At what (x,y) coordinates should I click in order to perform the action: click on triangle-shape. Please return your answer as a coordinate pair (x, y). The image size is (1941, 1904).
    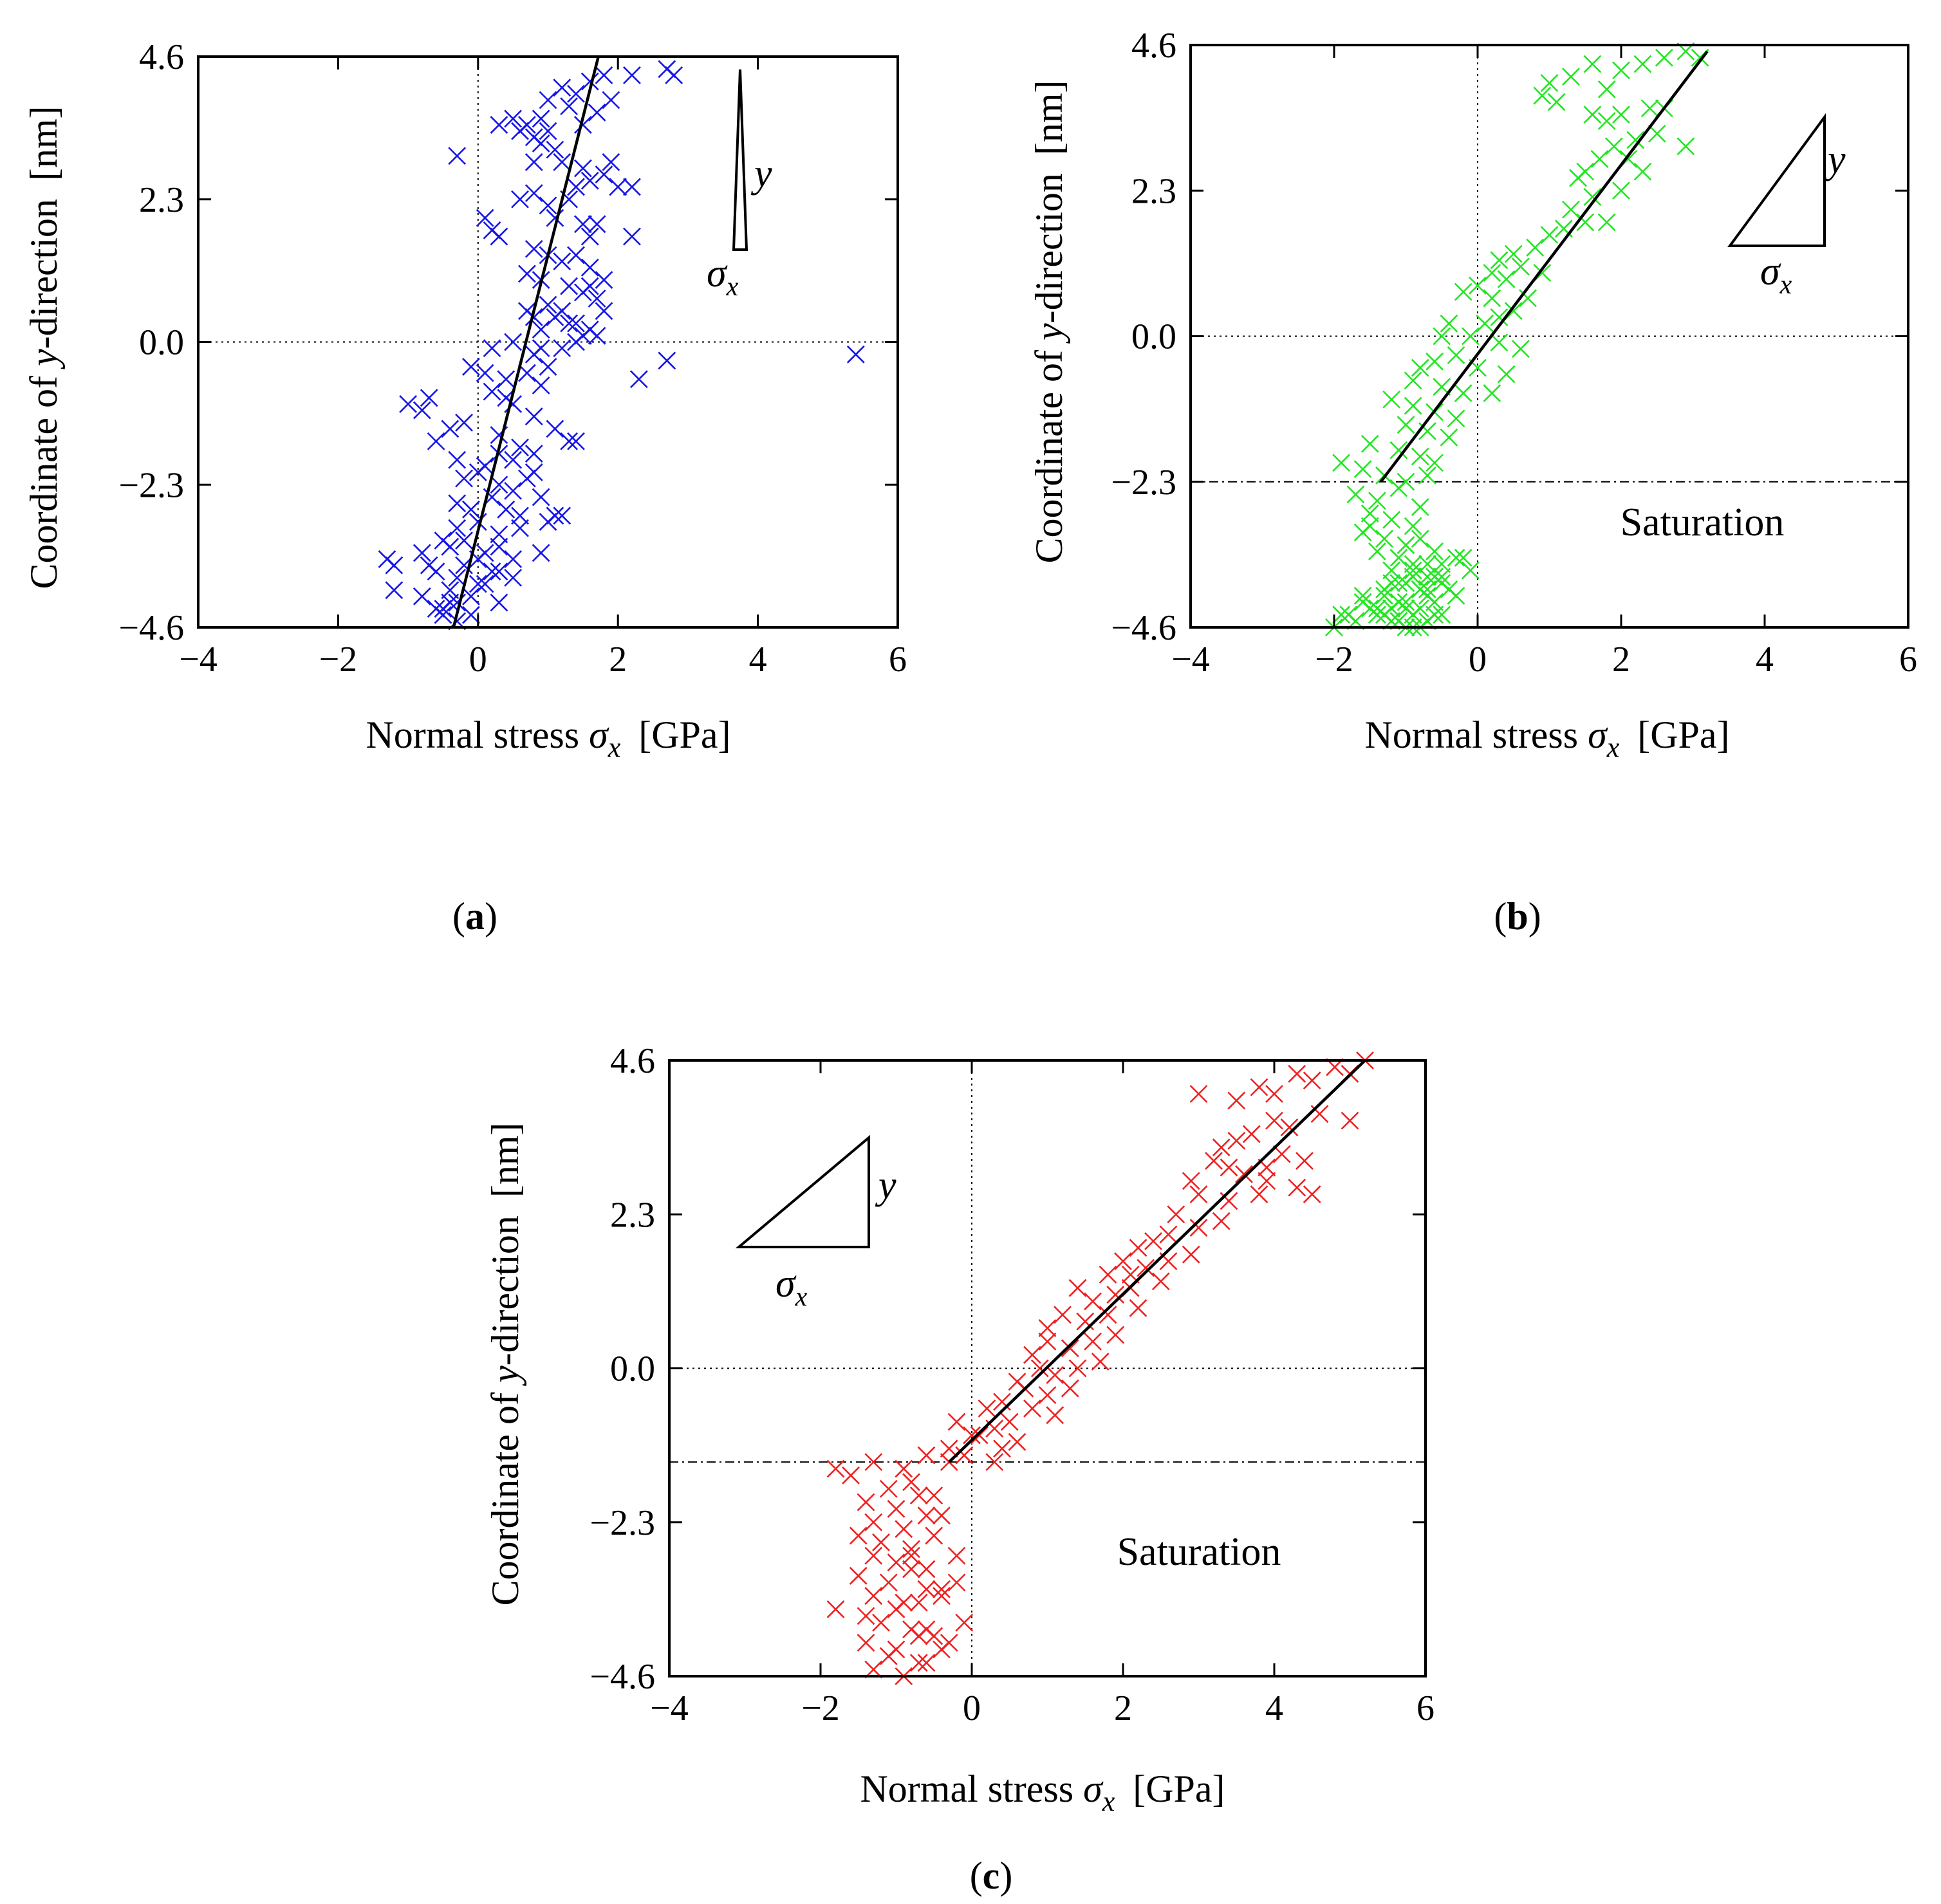
    Looking at the image, I should click on (802, 1191).